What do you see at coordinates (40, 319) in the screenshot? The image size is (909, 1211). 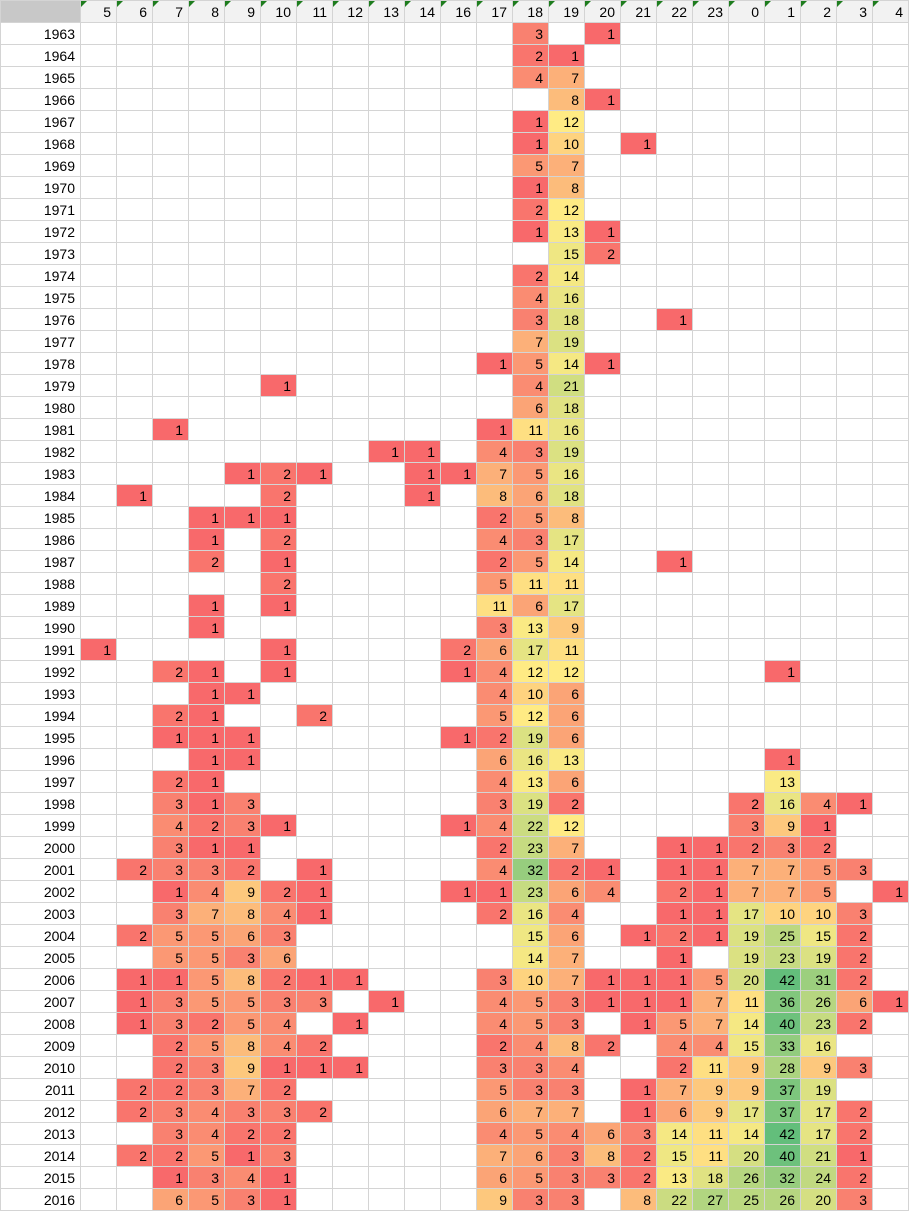 I see `year-cell: 1976` at bounding box center [40, 319].